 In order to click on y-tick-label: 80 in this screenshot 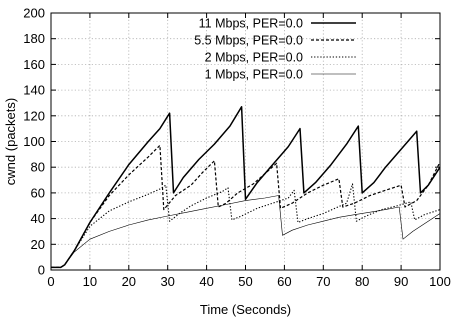, I will do `click(38, 167)`.